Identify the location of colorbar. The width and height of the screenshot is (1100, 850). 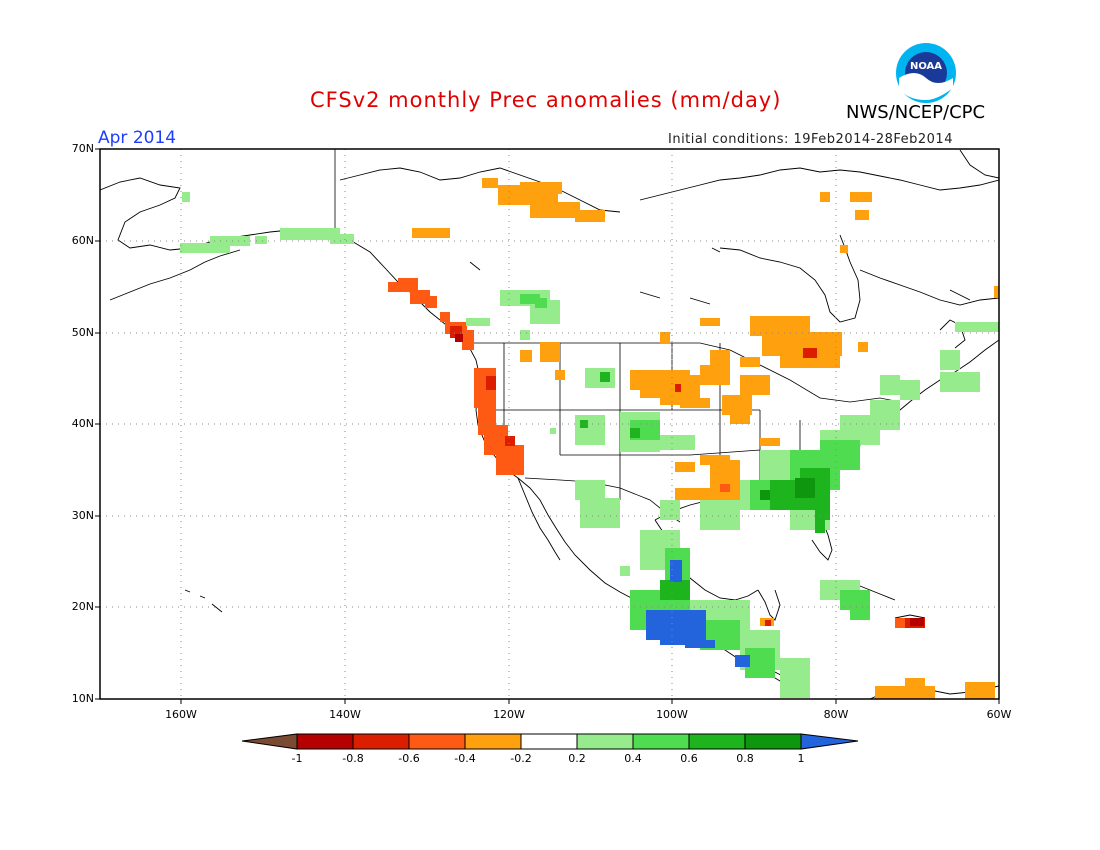
(550, 741).